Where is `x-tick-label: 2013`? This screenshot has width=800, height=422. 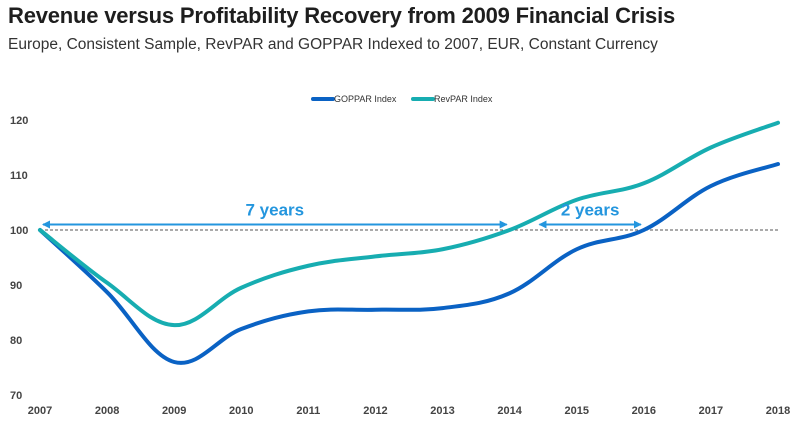 x-tick-label: 2013 is located at coordinates (442, 411).